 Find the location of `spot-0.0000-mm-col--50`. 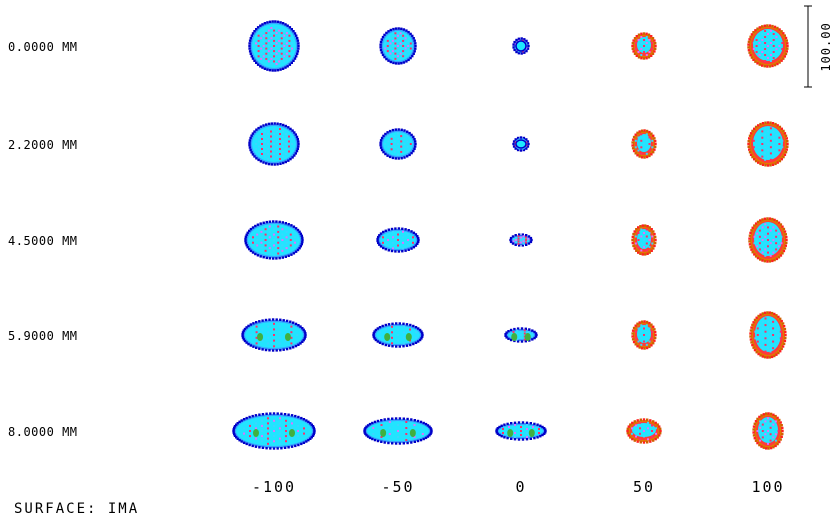

spot-0.0000-mm-col--50 is located at coordinates (398, 46).